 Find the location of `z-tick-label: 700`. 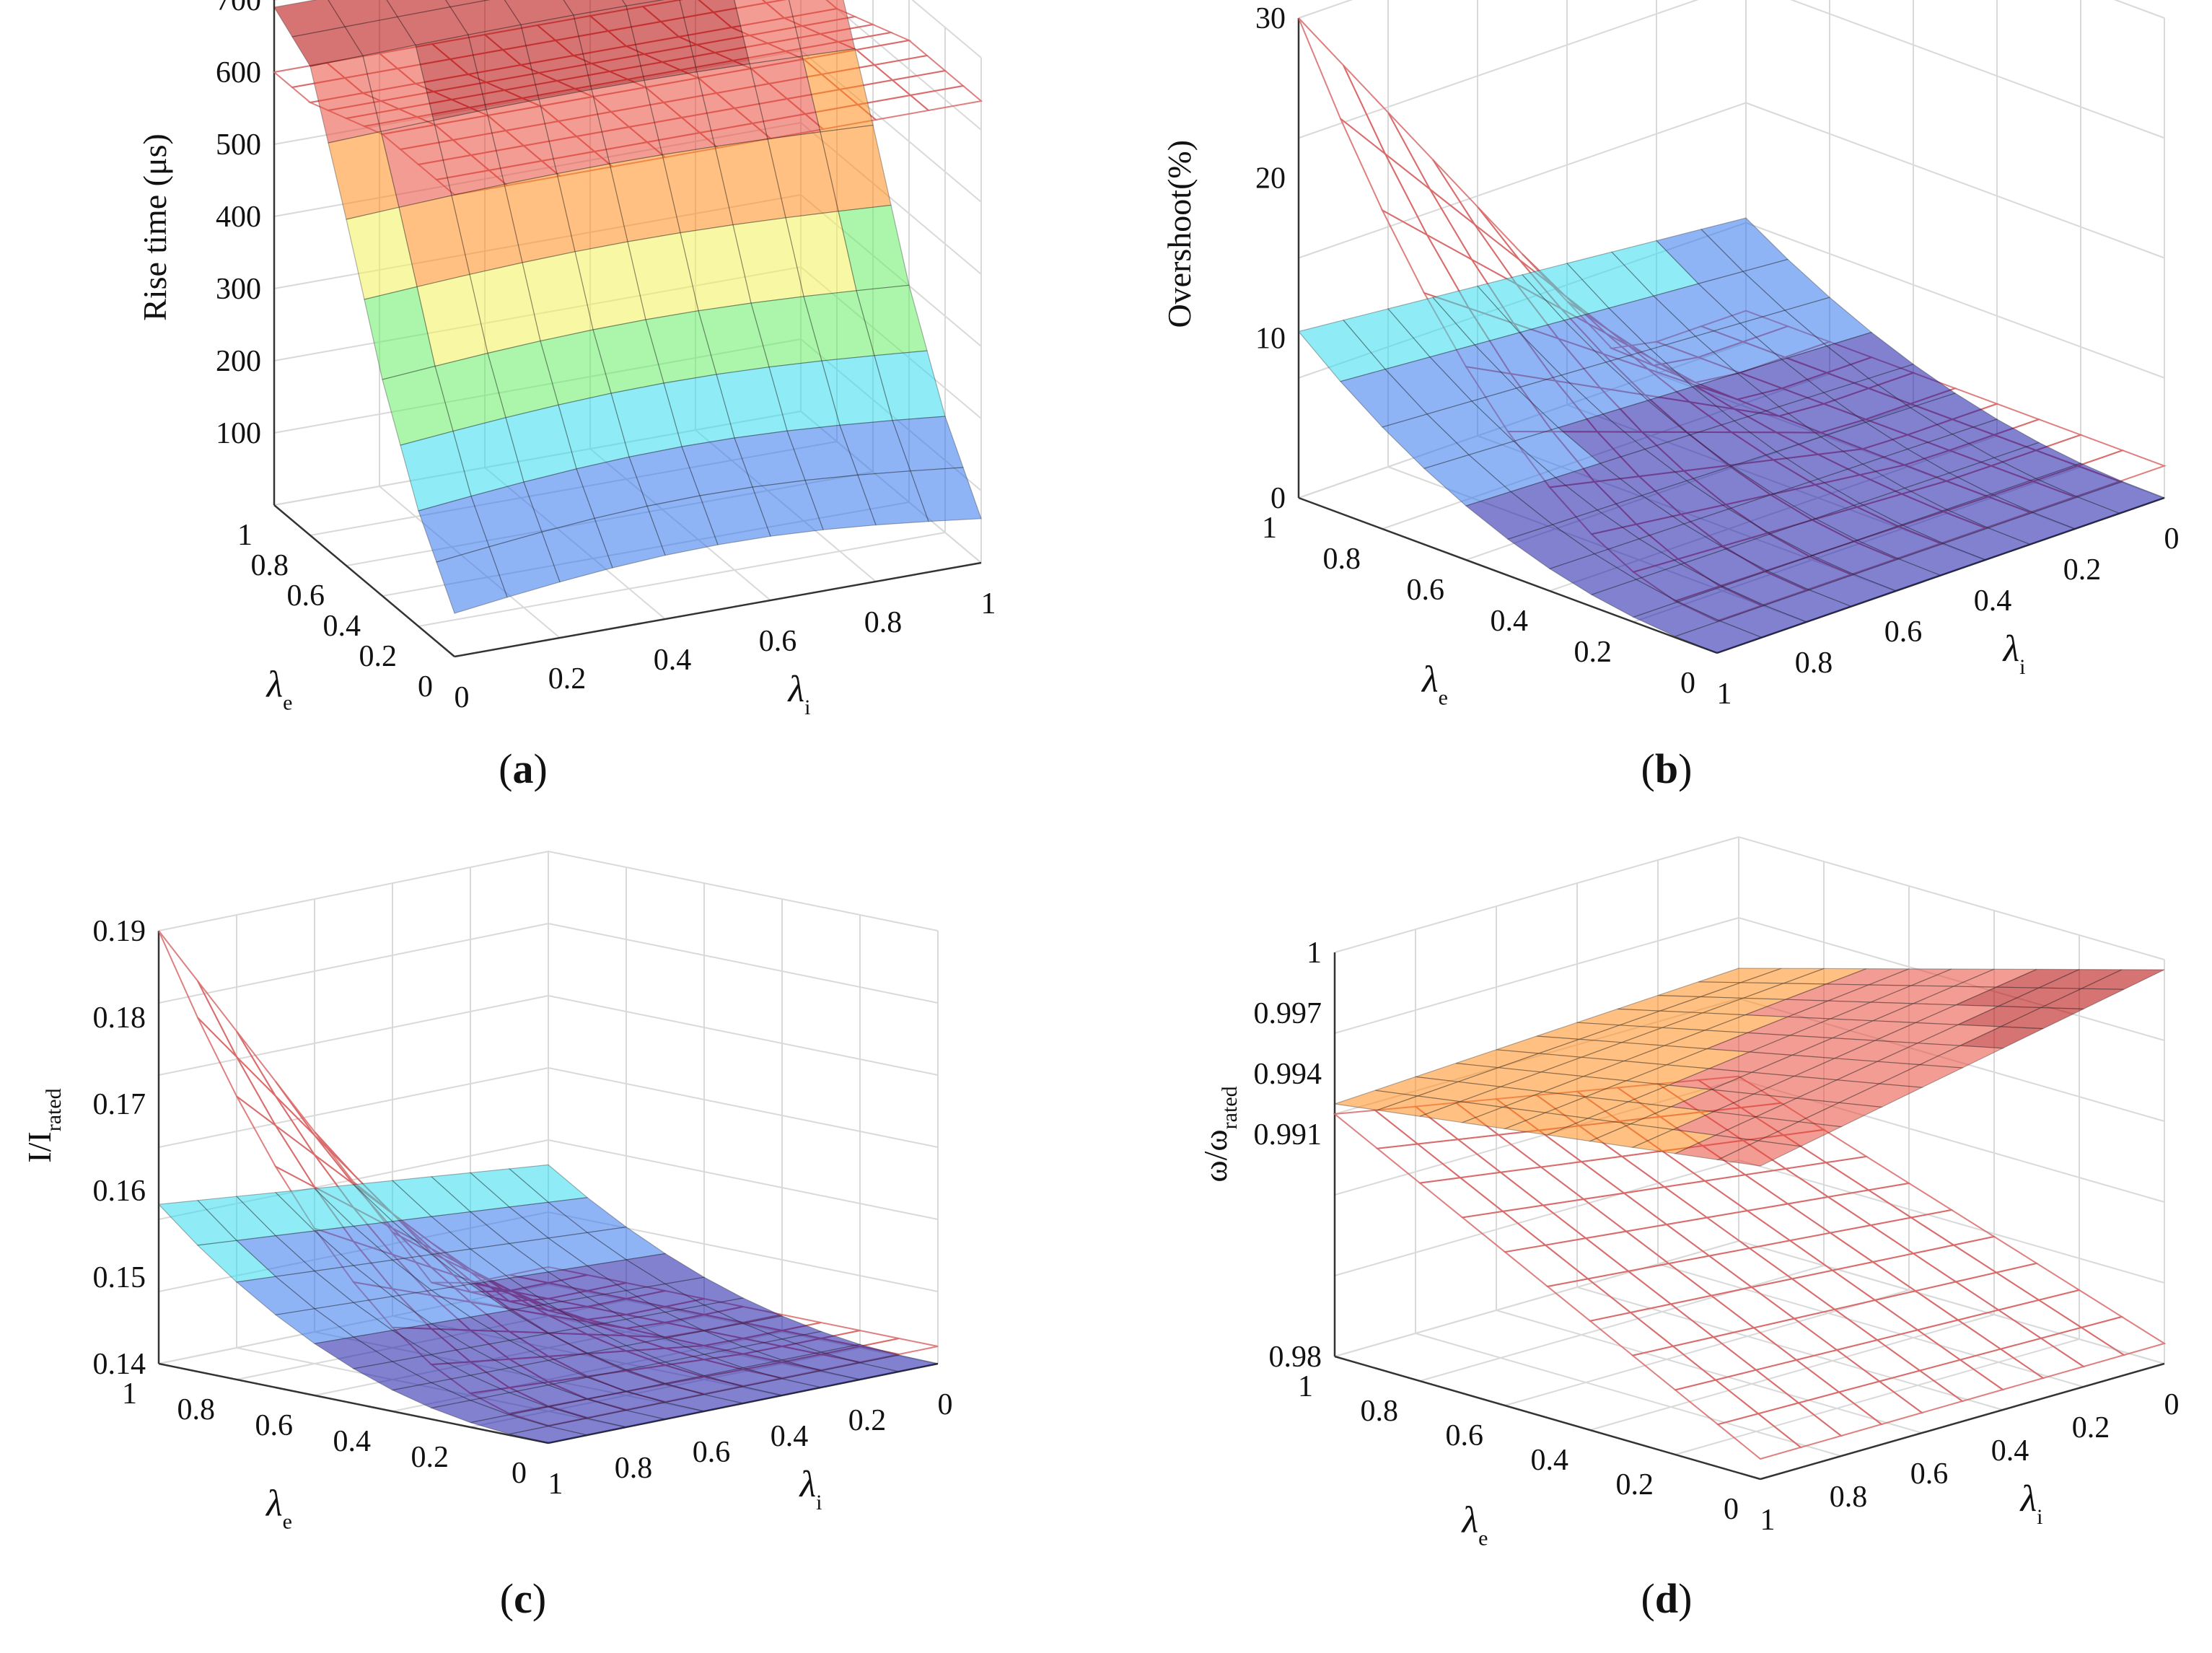

z-tick-label: 700 is located at coordinates (238, 8).